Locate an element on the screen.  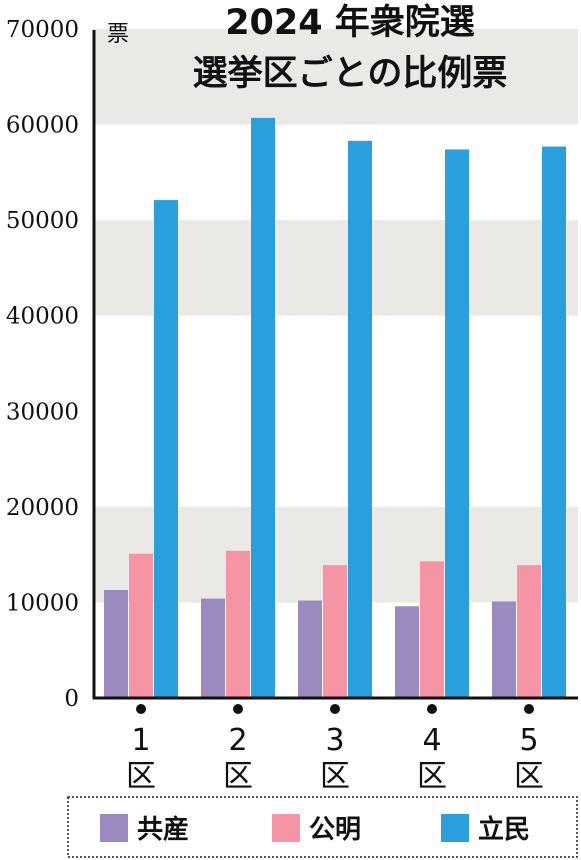
legend-swatch-kyosan is located at coordinates (114, 828).